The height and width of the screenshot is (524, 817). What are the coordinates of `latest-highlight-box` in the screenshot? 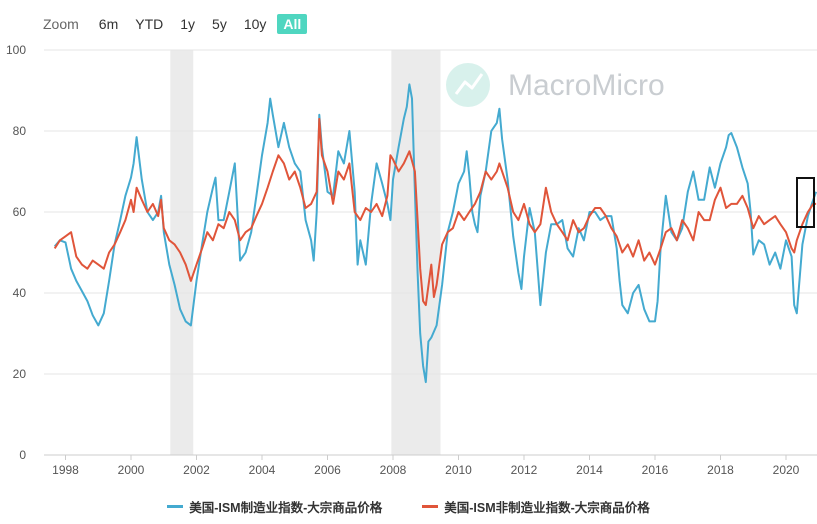 It's located at (805, 202).